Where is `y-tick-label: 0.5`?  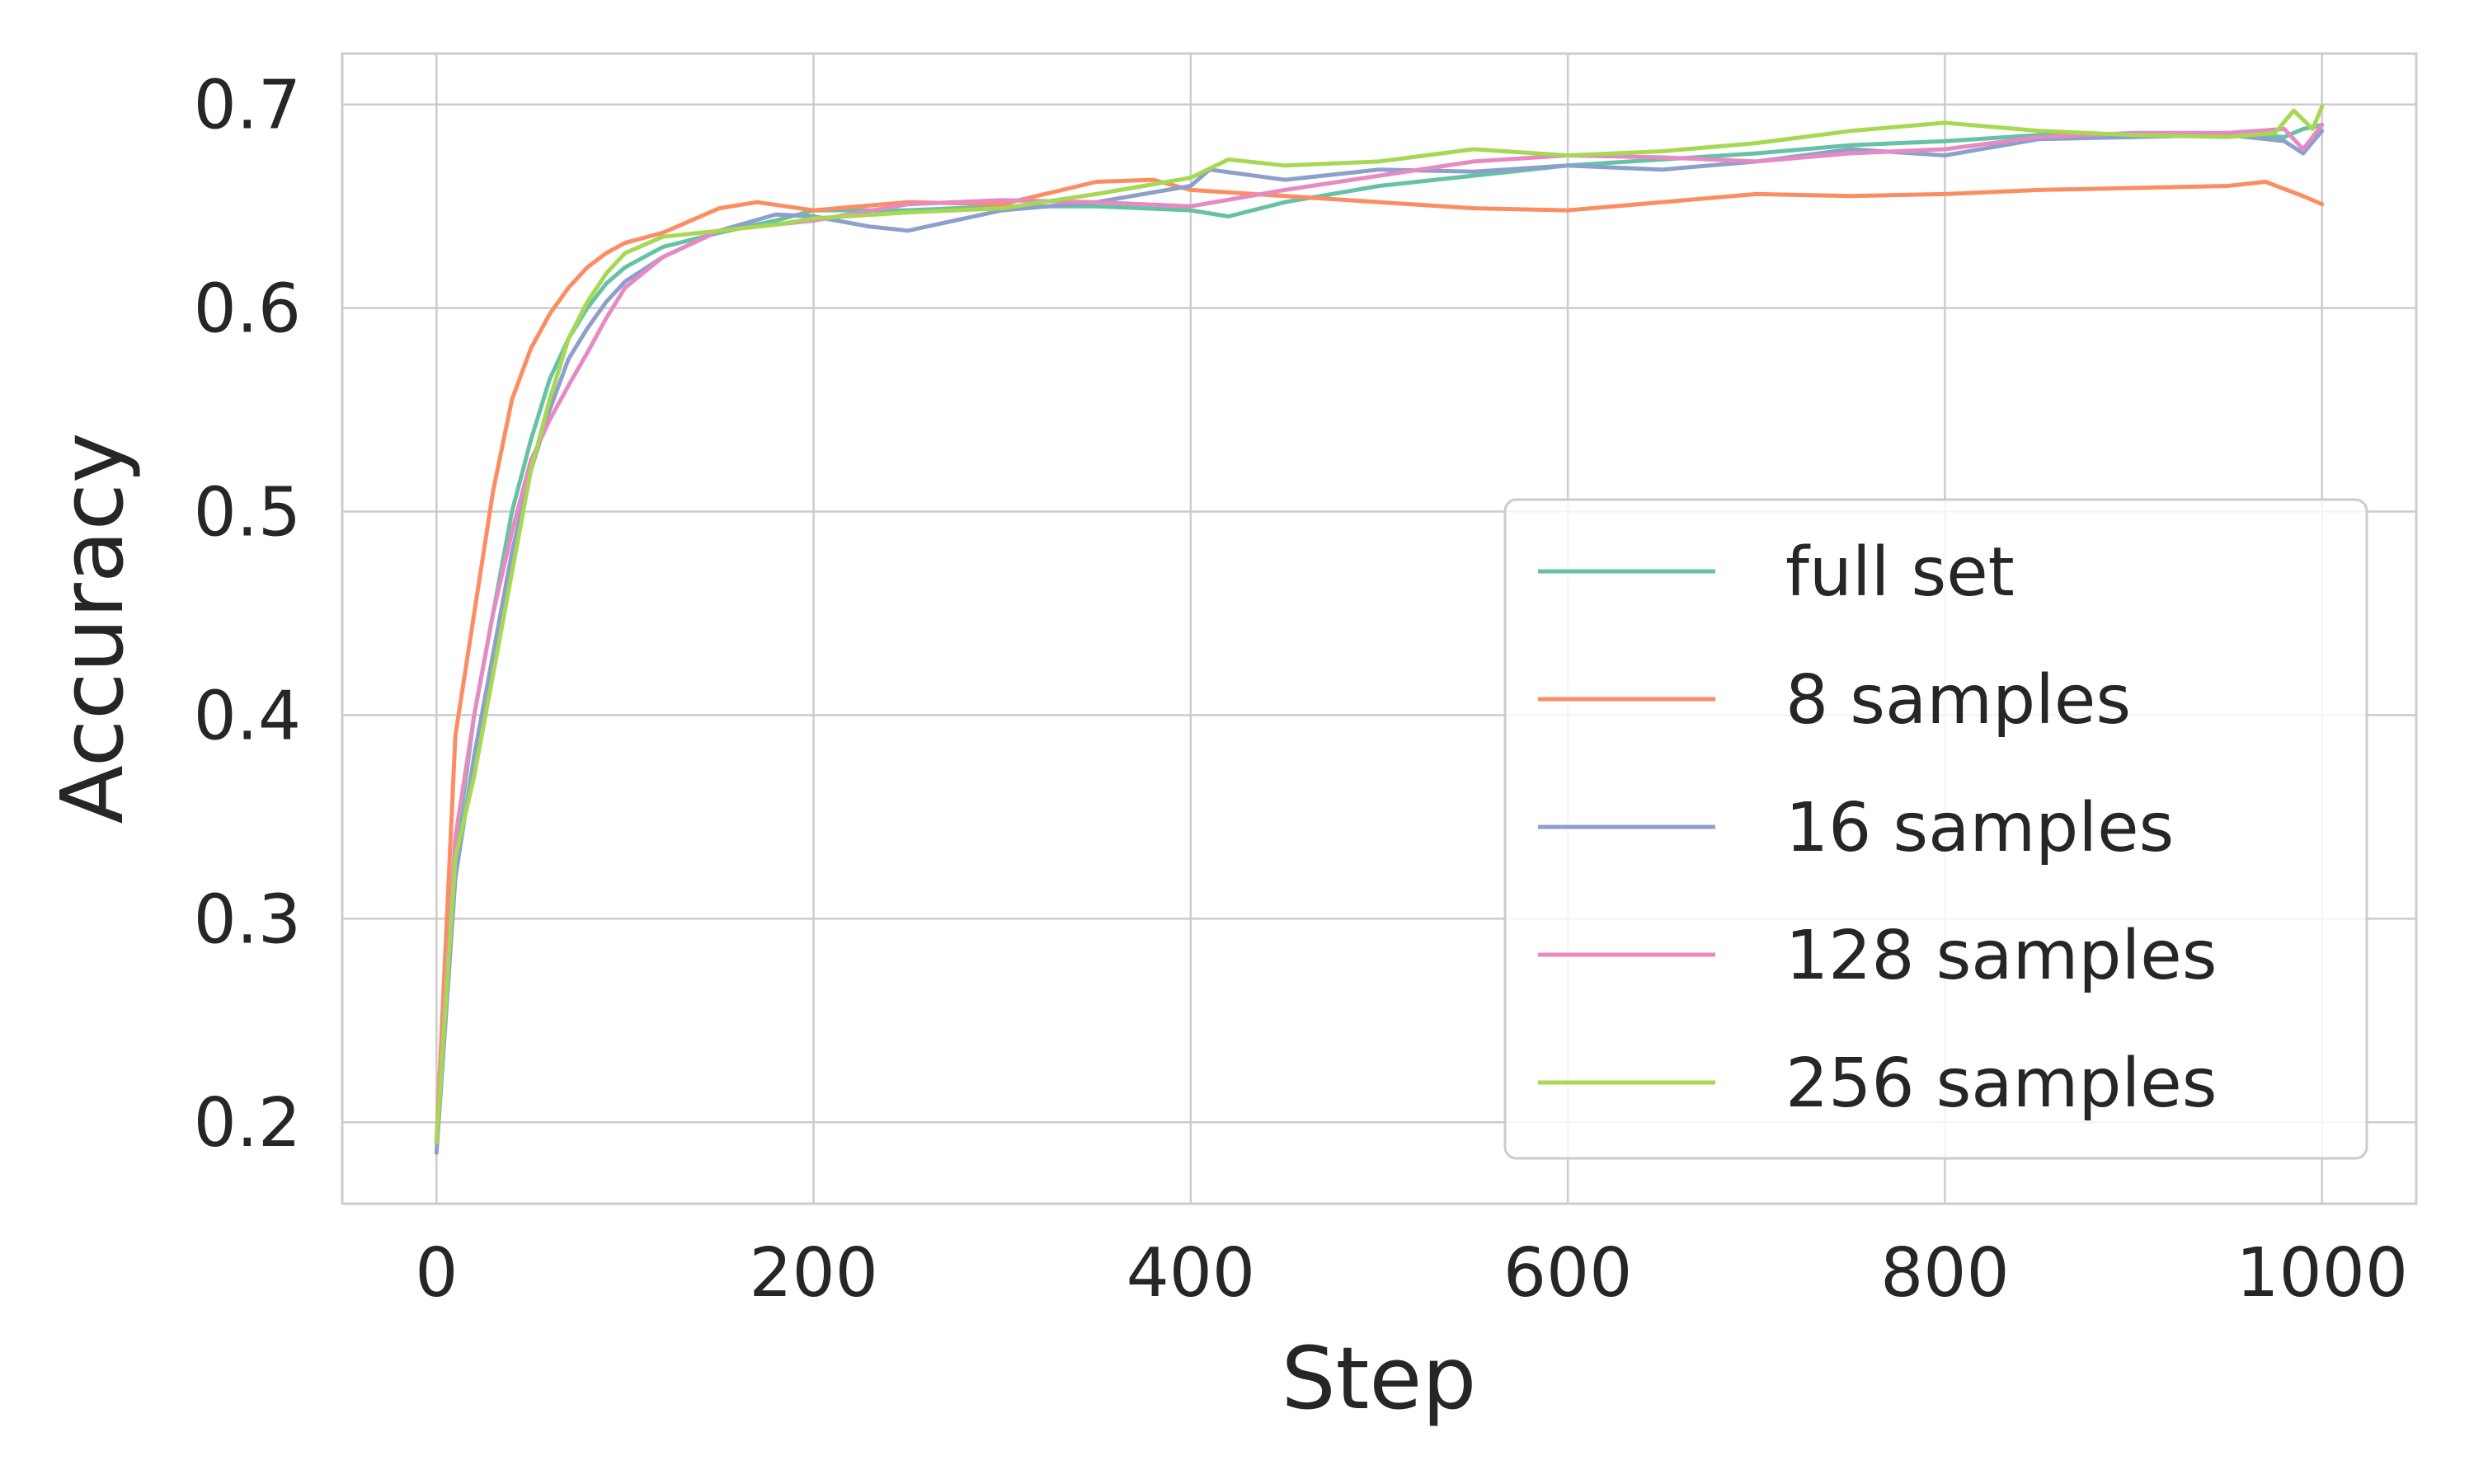 y-tick-label: 0.5 is located at coordinates (247, 513).